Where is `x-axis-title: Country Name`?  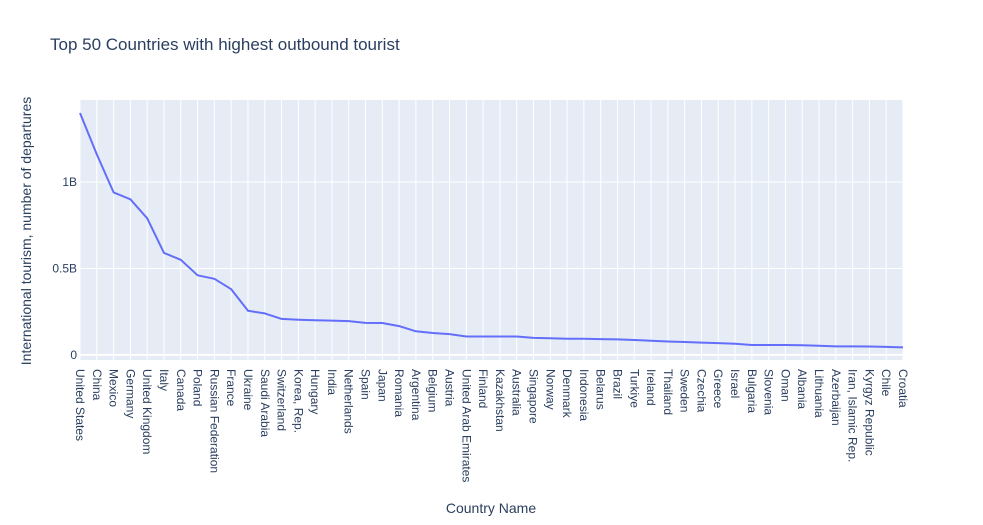
x-axis-title: Country Name is located at coordinates (491, 508).